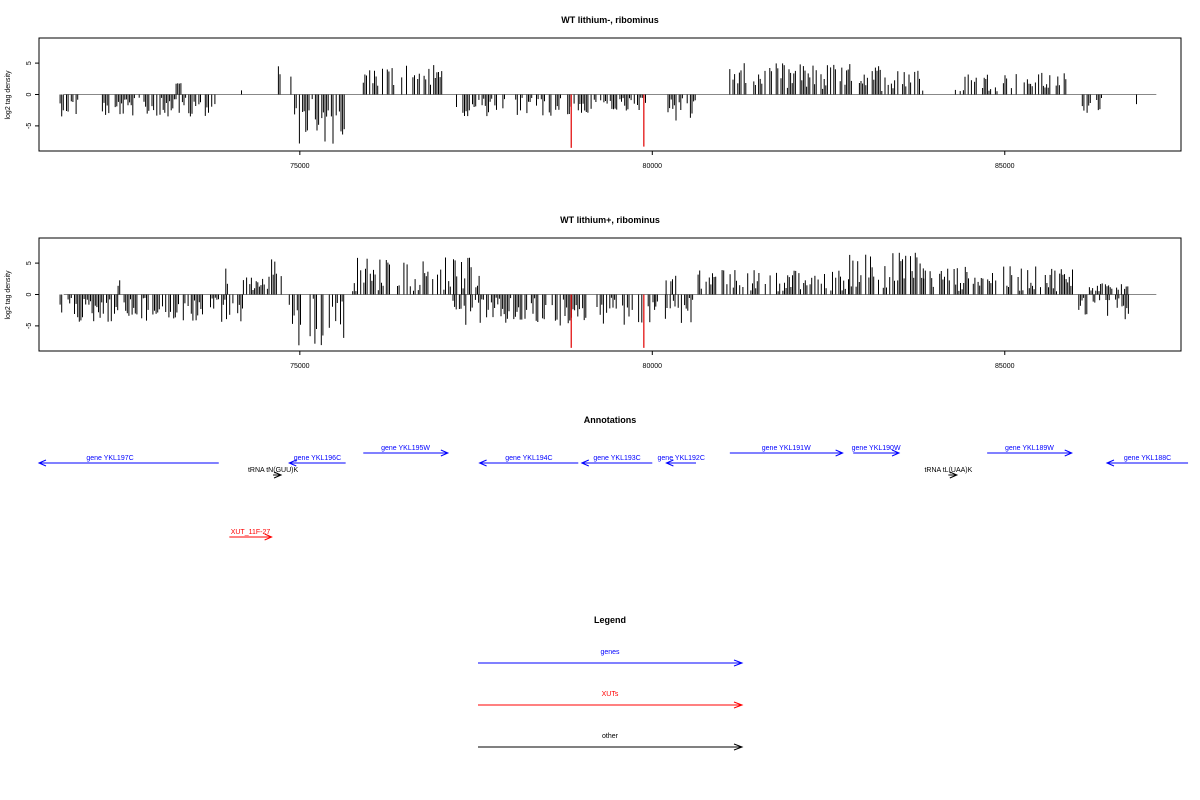  Describe the element at coordinates (251, 532) in the screenshot. I see `feature-label: XUT_11F-27` at that location.